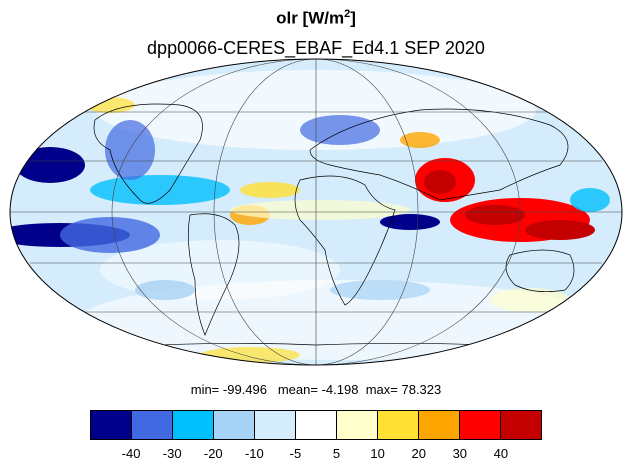 This screenshot has width=632, height=468. I want to click on north-america-coast, so click(148, 153).